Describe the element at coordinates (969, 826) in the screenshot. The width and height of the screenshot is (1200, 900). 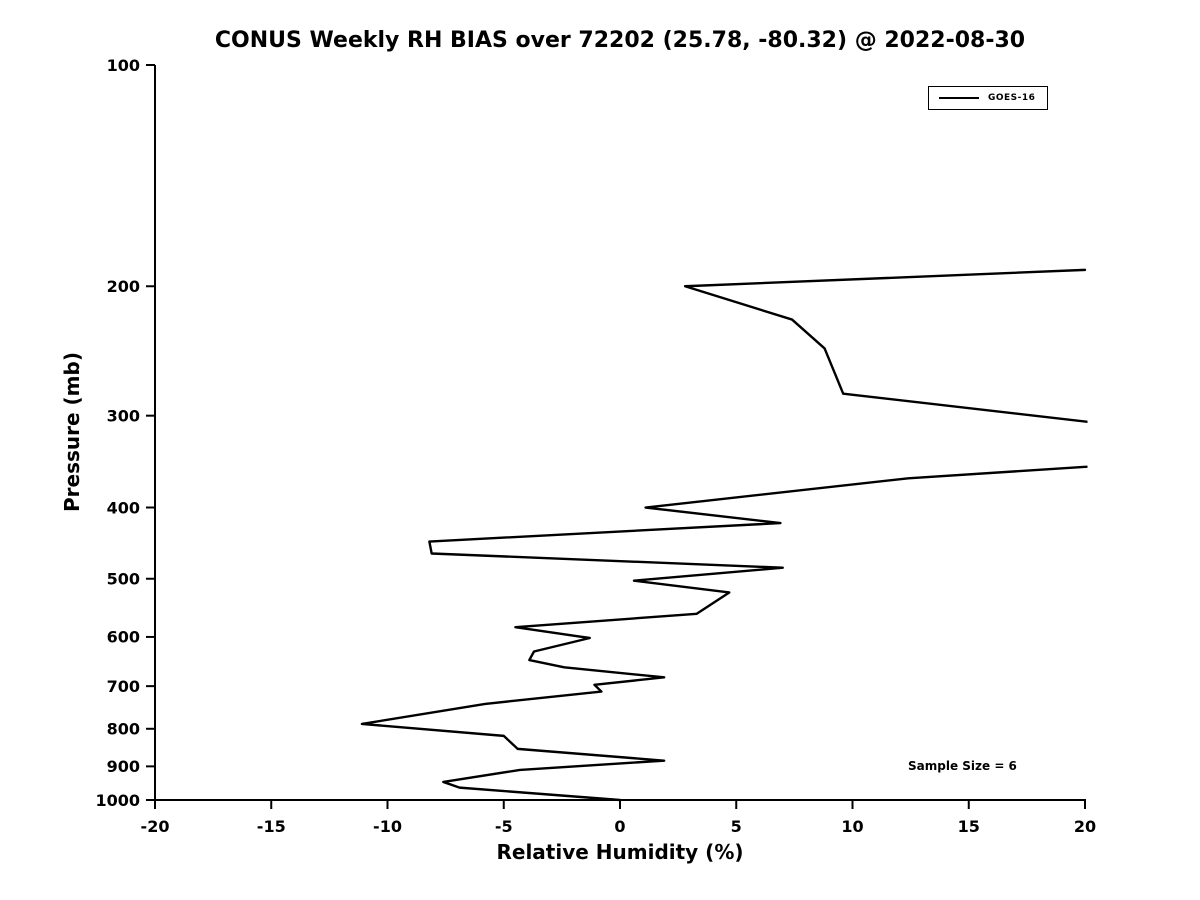
I see `x-tick-label: 15` at that location.